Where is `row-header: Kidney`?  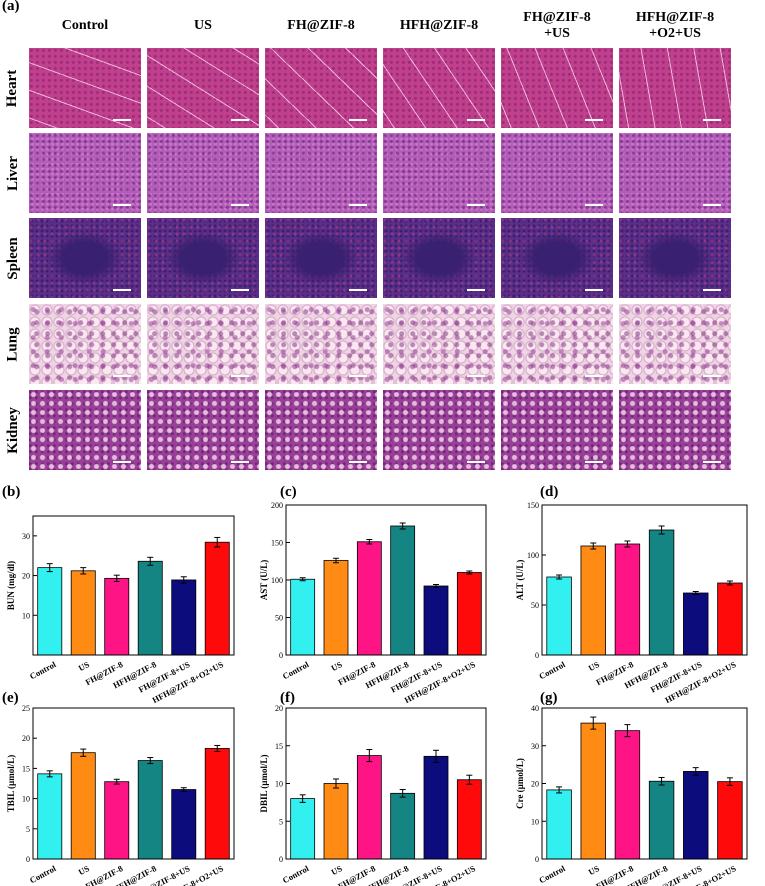 row-header: Kidney is located at coordinates (13, 430).